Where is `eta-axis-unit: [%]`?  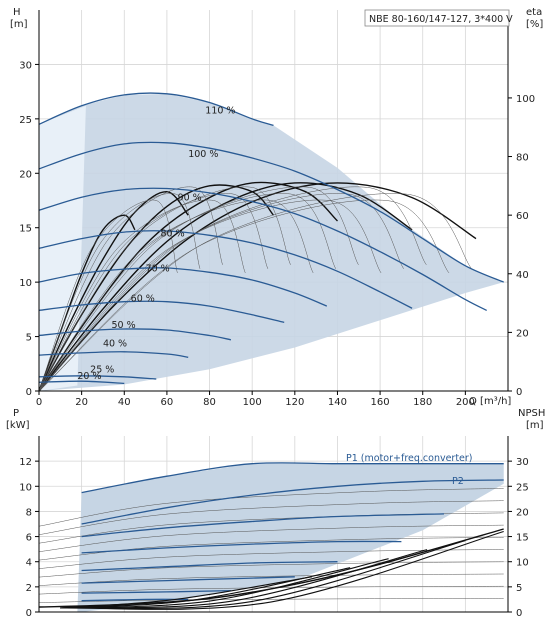 eta-axis-unit: [%] is located at coordinates (534, 24).